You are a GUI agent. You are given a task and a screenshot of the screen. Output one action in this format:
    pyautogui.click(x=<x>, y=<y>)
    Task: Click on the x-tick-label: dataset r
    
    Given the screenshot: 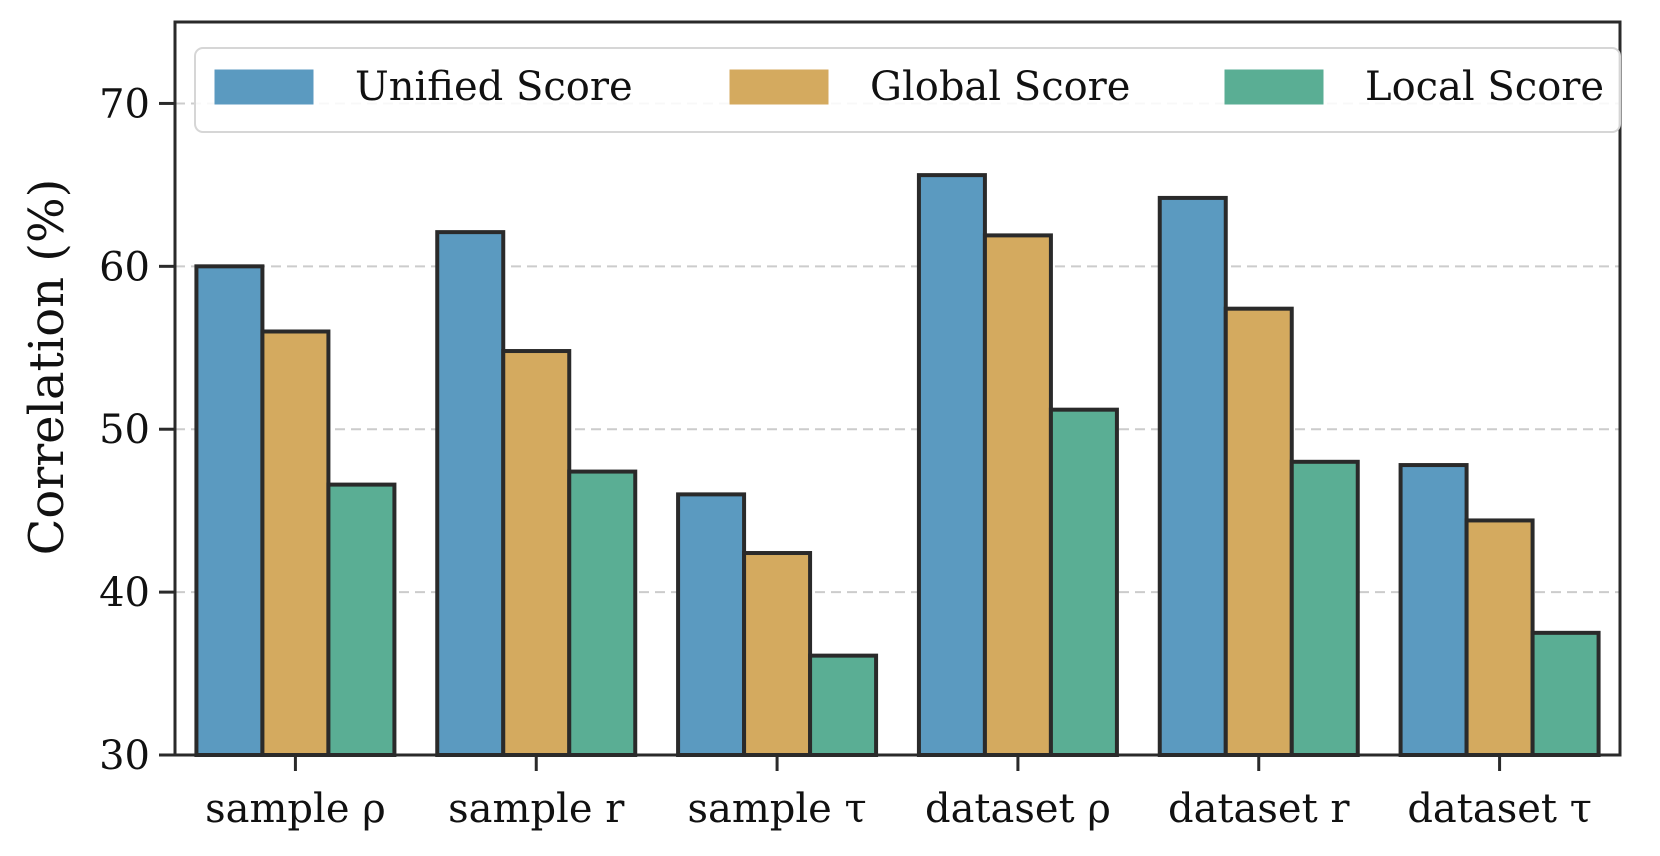 What is the action you would take?
    pyautogui.click(x=1259, y=809)
    